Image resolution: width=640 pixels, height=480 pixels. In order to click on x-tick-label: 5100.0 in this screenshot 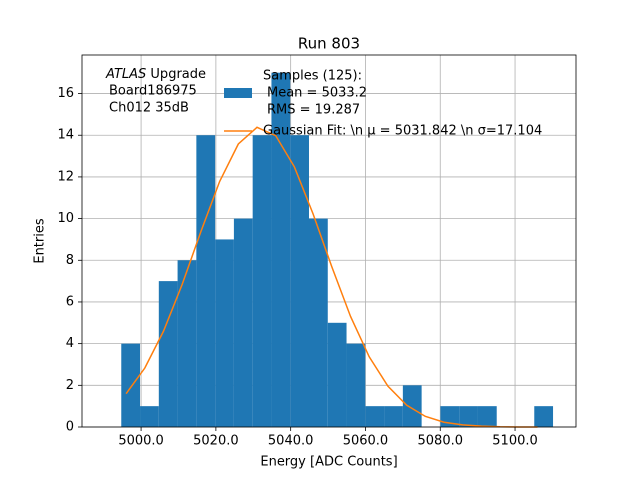, I will do `click(515, 441)`.